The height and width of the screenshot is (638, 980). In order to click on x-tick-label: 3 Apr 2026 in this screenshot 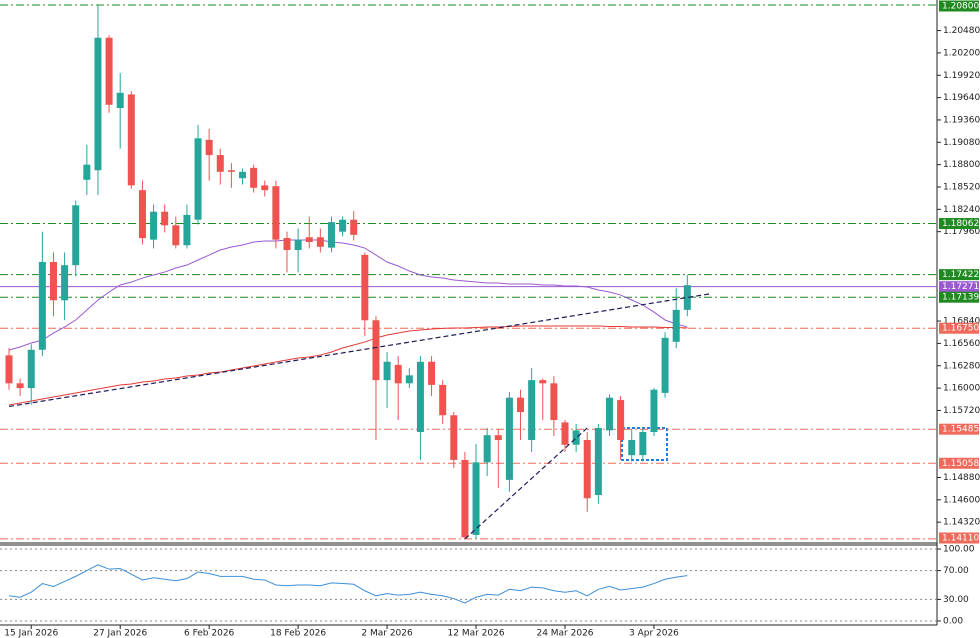, I will do `click(654, 633)`.